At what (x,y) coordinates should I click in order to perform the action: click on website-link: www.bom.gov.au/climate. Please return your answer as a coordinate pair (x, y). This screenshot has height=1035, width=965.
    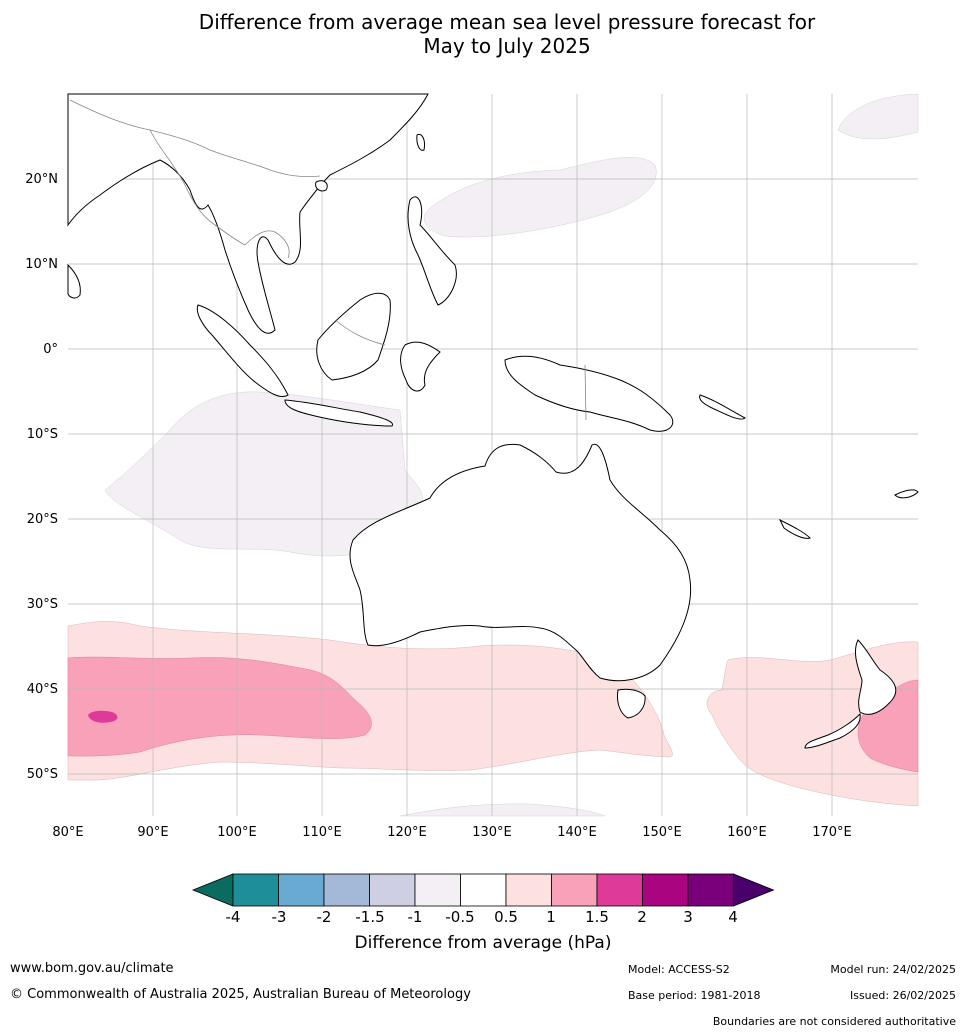
    Looking at the image, I should click on (92, 968).